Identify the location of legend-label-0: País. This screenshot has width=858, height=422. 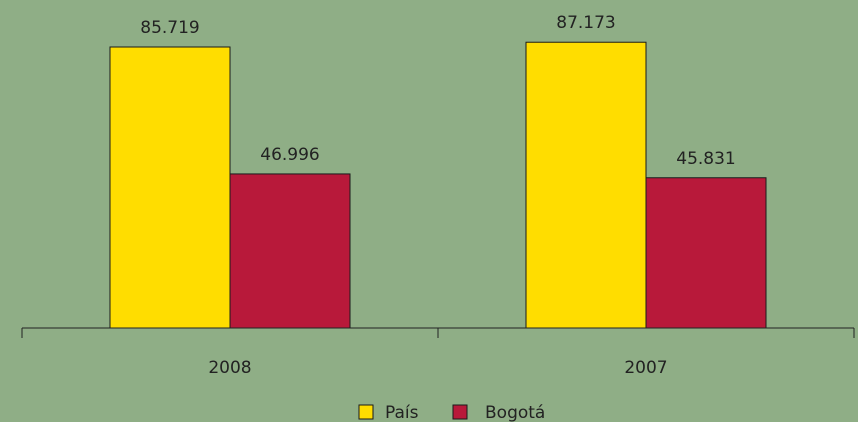
(402, 412).